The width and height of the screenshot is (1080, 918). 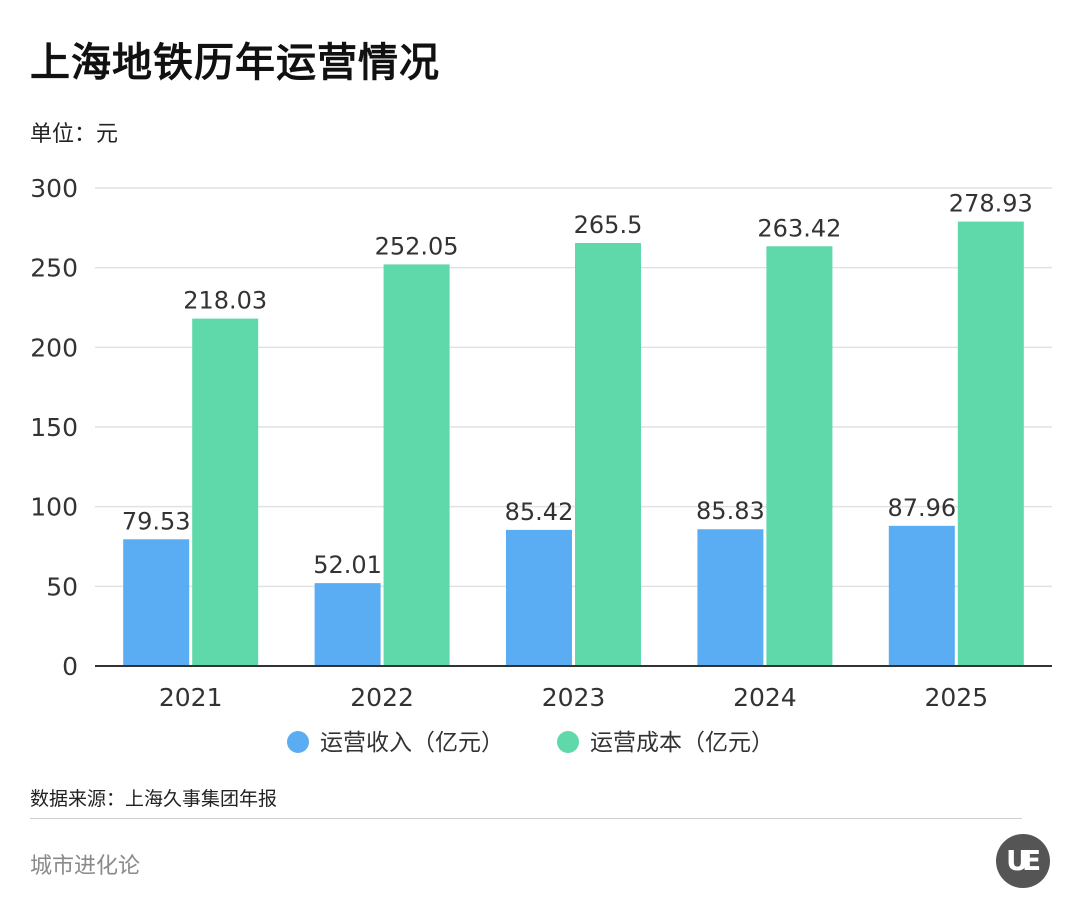 What do you see at coordinates (156, 521) in the screenshot?
I see `data-label: 79.53` at bounding box center [156, 521].